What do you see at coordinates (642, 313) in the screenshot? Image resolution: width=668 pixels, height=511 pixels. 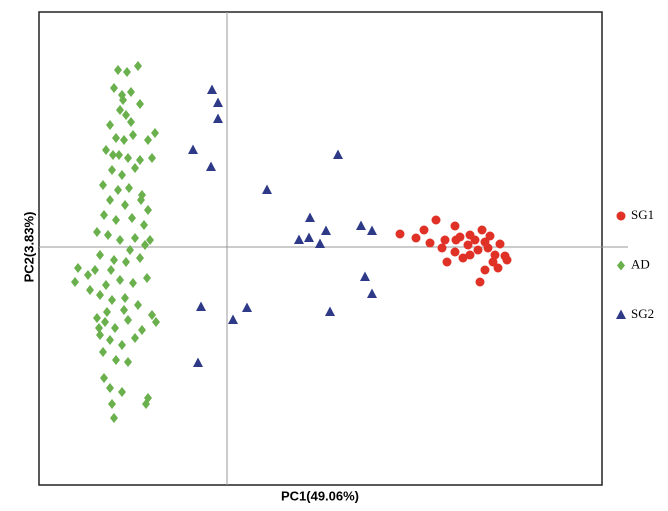 I see `legend-label: SG2` at bounding box center [642, 313].